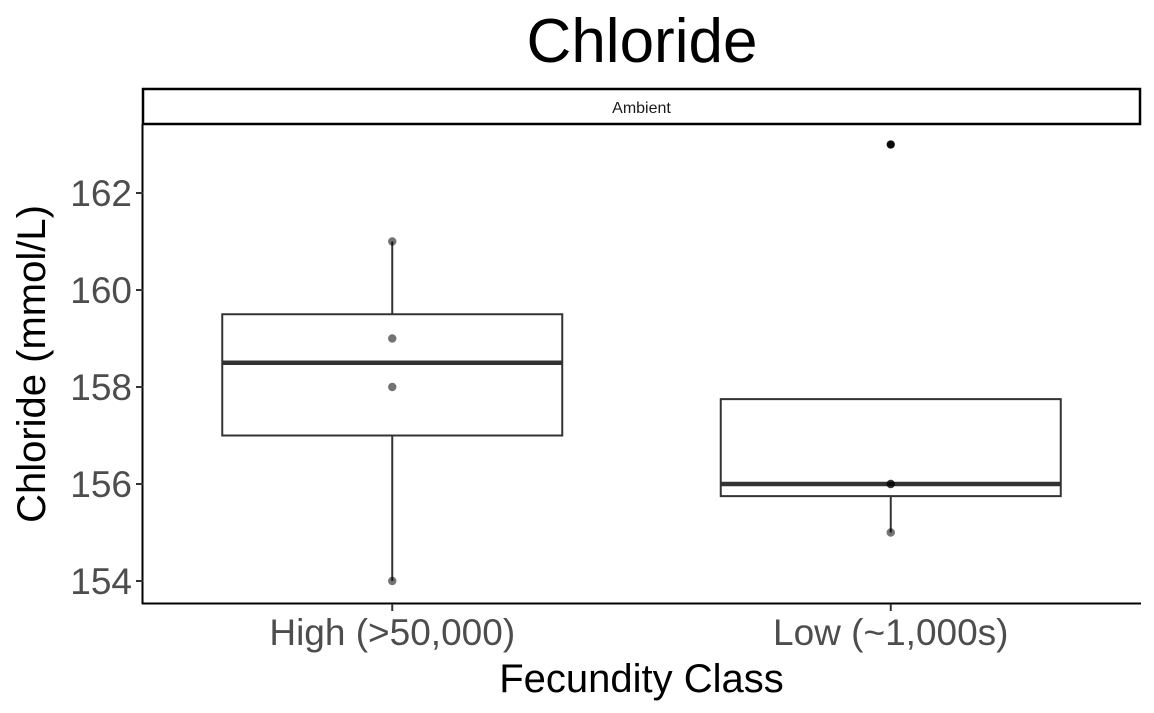 The width and height of the screenshot is (1154, 713). Describe the element at coordinates (101, 581) in the screenshot. I see `y-tick-label-154: 154` at that location.